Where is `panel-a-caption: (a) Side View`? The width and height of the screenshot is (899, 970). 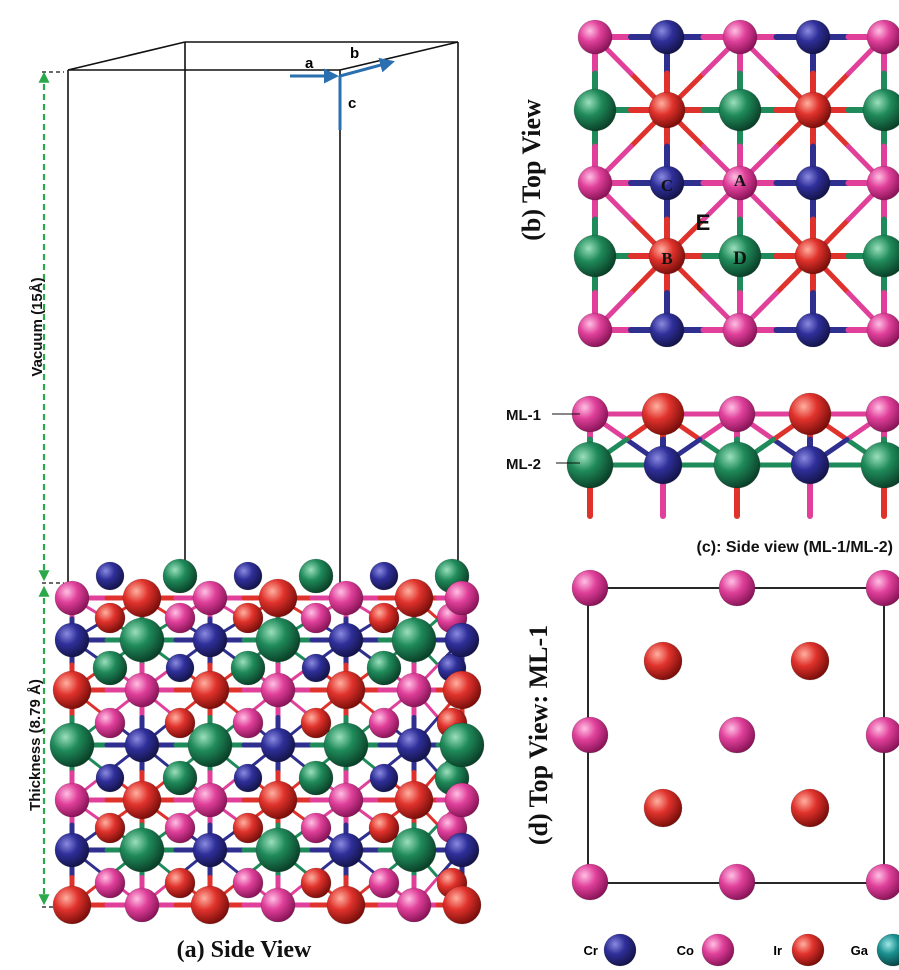
panel-a-caption: (a) Side View is located at coordinates (244, 950).